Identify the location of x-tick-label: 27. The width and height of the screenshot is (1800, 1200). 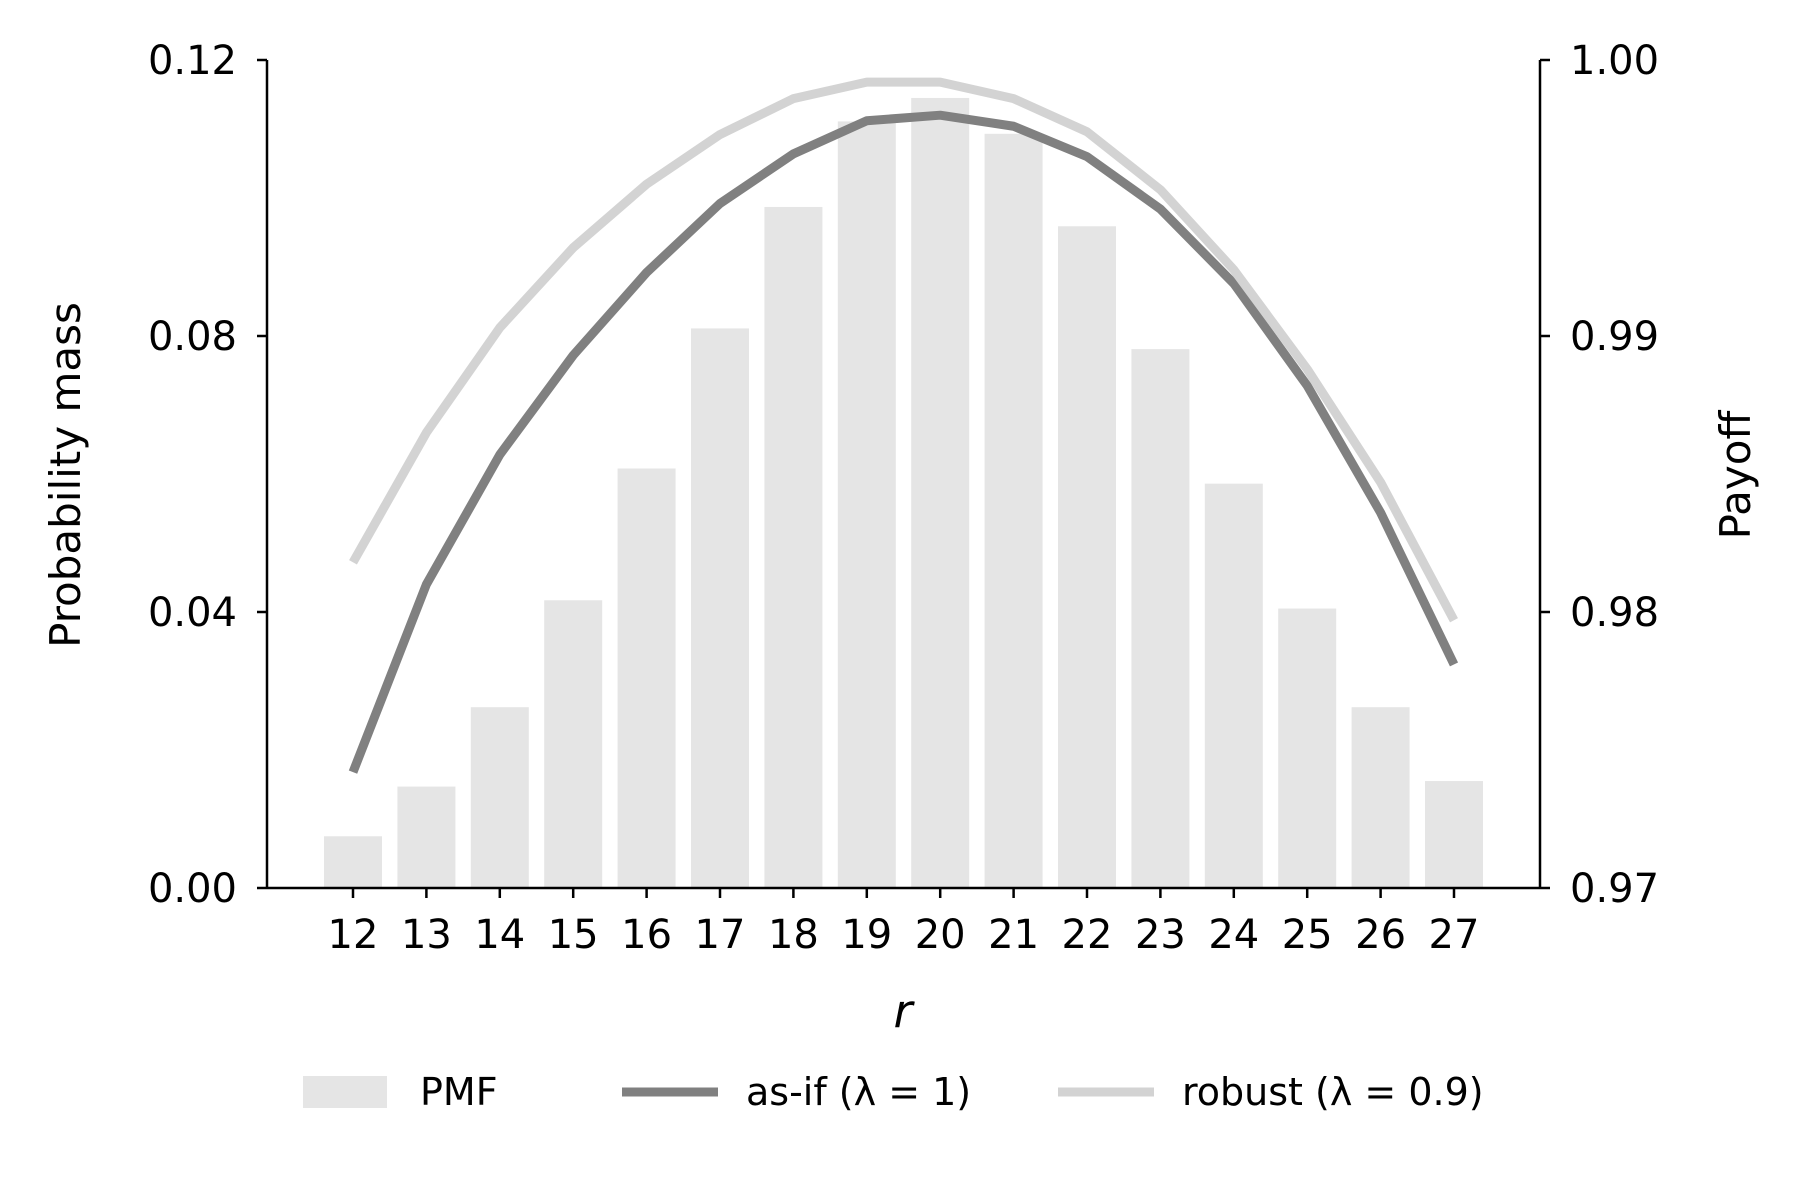
(1454, 935).